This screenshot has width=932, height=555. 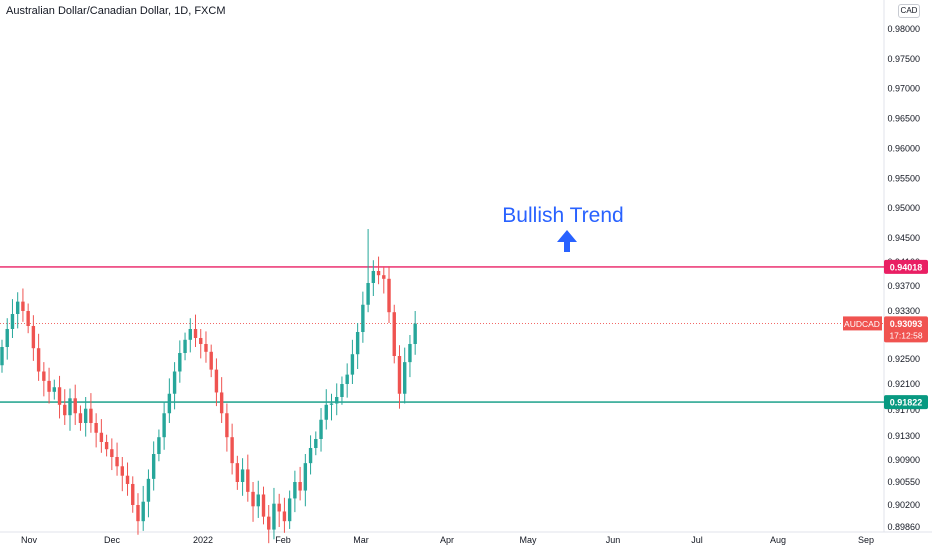 What do you see at coordinates (29, 540) in the screenshot?
I see `x-tick-label: Nov` at bounding box center [29, 540].